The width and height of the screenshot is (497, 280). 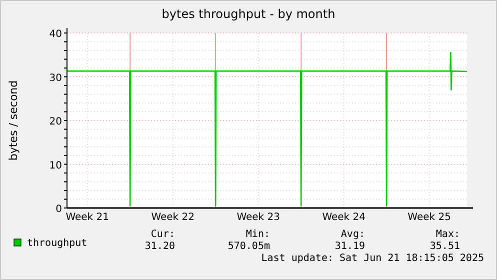 I want to click on text: 35.51, so click(x=445, y=246).